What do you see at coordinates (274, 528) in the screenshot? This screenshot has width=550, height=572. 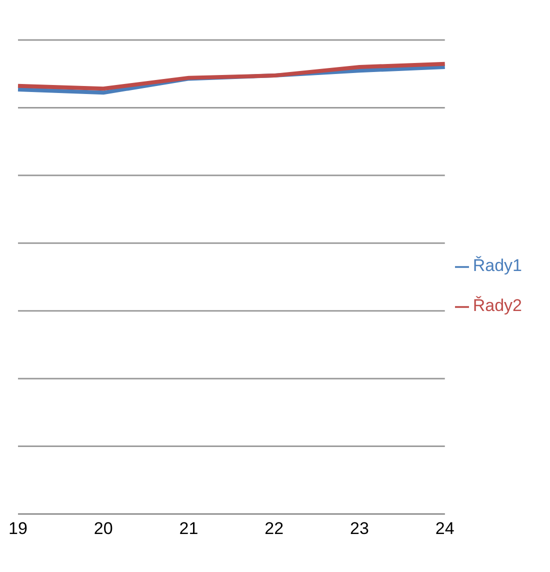 I see `x-tick-label: 22` at bounding box center [274, 528].